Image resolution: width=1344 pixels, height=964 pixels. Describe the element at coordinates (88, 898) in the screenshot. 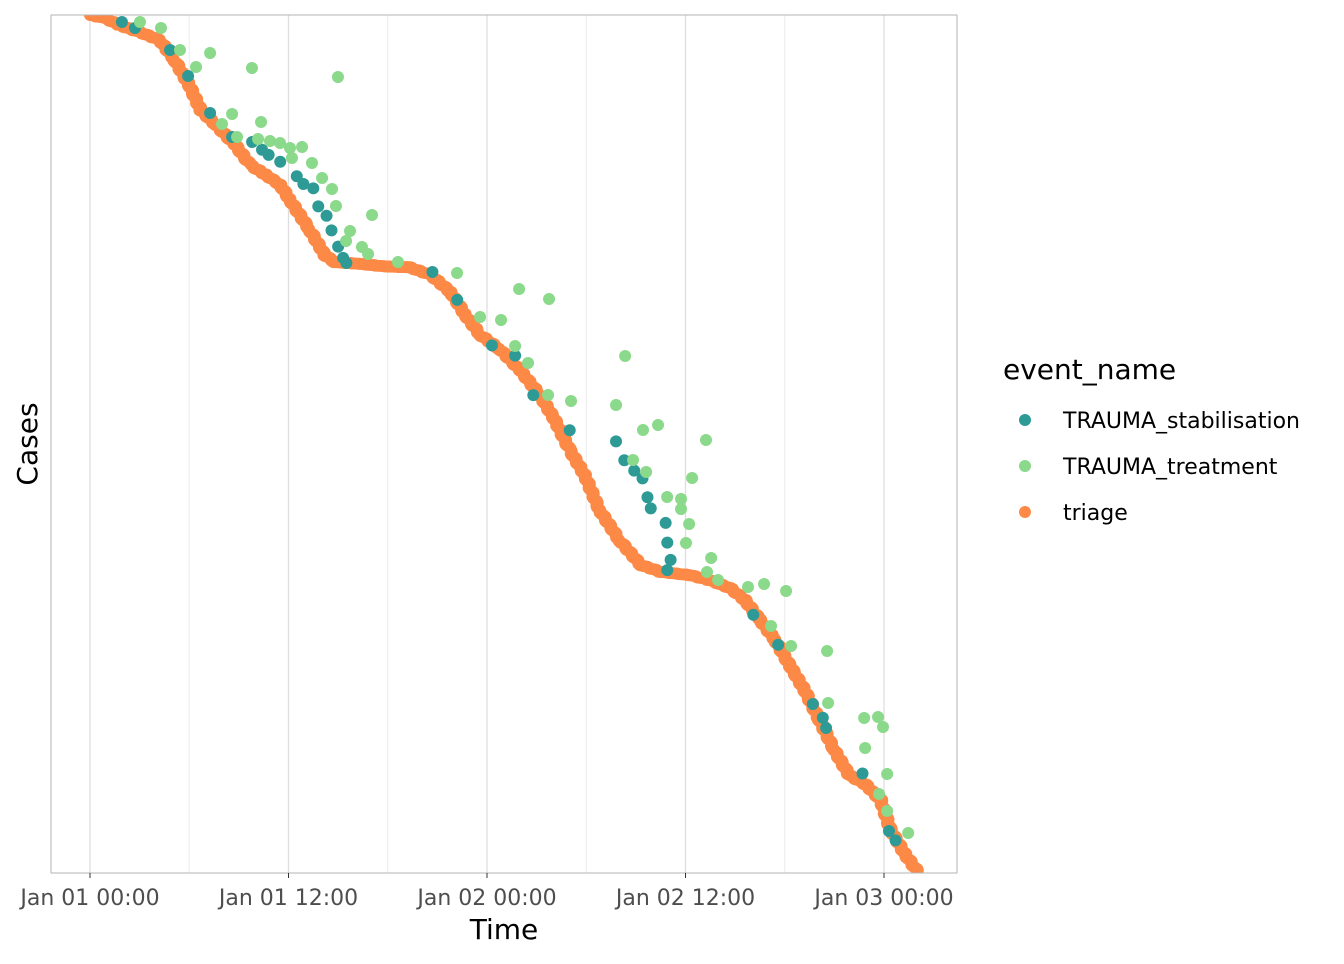

I see `x-tick-label: Jan 01 00:00` at that location.